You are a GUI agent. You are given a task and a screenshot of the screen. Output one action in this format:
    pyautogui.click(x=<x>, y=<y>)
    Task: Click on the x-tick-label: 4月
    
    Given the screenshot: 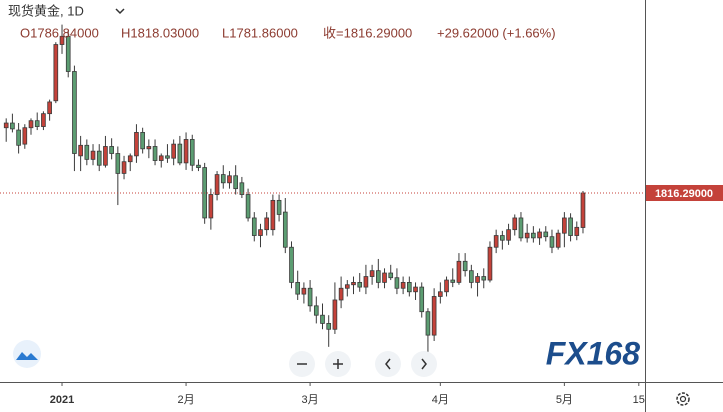 What is the action you would take?
    pyautogui.click(x=440, y=400)
    